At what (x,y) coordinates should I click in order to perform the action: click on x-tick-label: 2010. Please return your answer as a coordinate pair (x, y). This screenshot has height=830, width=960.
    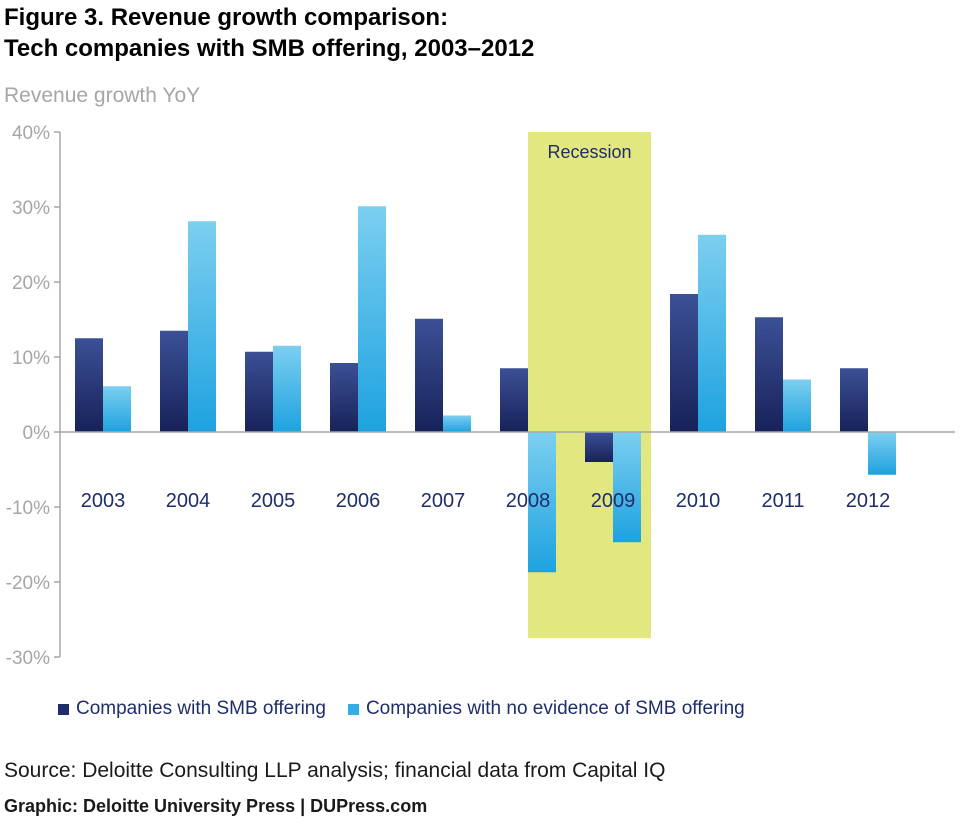
    Looking at the image, I should click on (698, 501).